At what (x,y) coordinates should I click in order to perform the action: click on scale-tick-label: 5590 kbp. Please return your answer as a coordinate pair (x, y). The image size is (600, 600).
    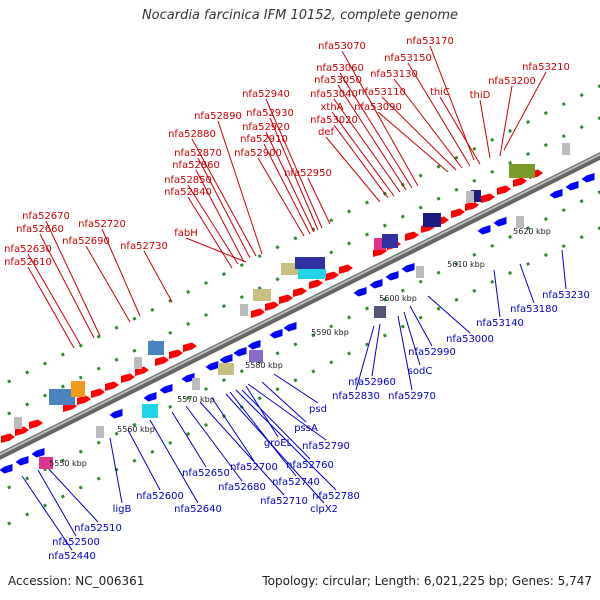
    Looking at the image, I should click on (330, 332).